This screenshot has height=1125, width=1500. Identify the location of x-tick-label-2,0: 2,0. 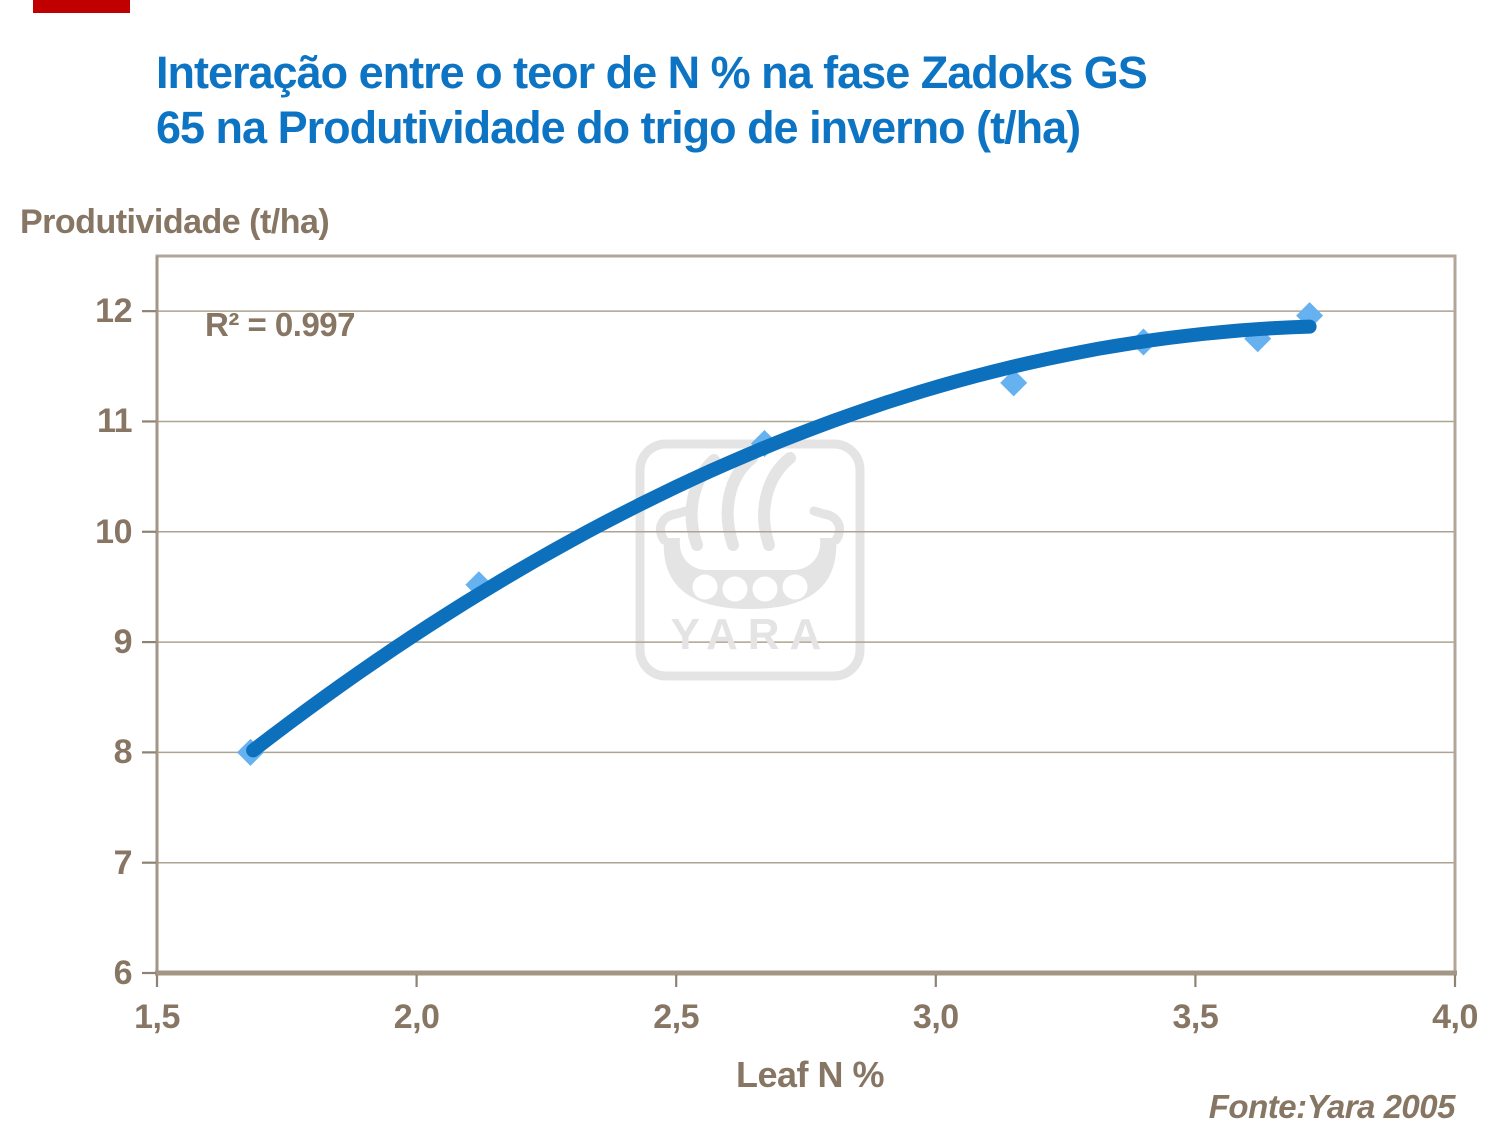
(416, 1017).